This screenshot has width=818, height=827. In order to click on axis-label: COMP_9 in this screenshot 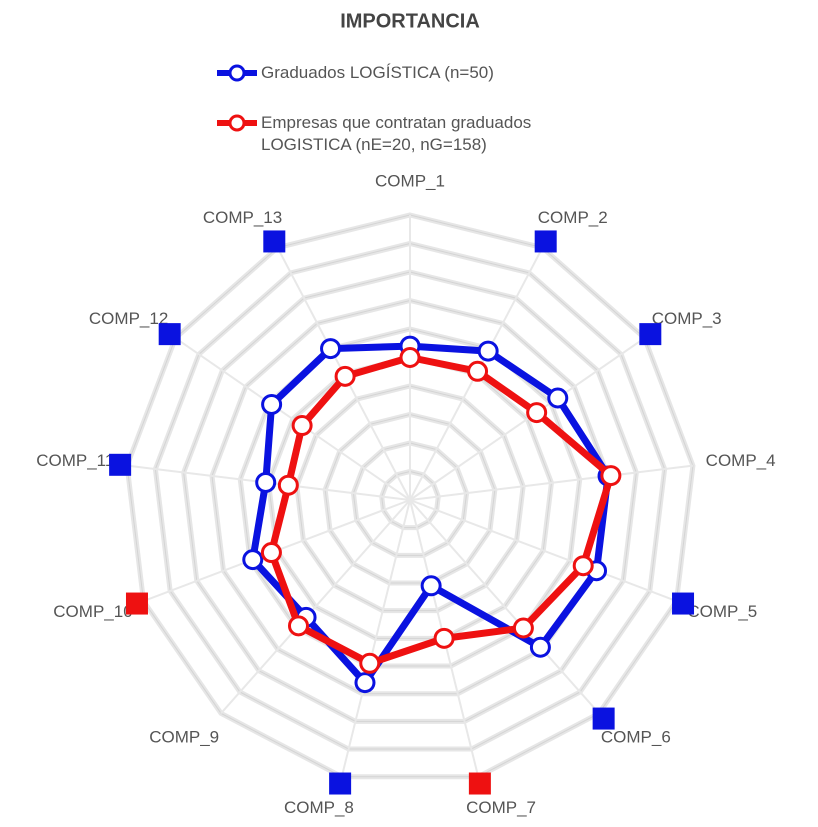, I will do `click(184, 737)`.